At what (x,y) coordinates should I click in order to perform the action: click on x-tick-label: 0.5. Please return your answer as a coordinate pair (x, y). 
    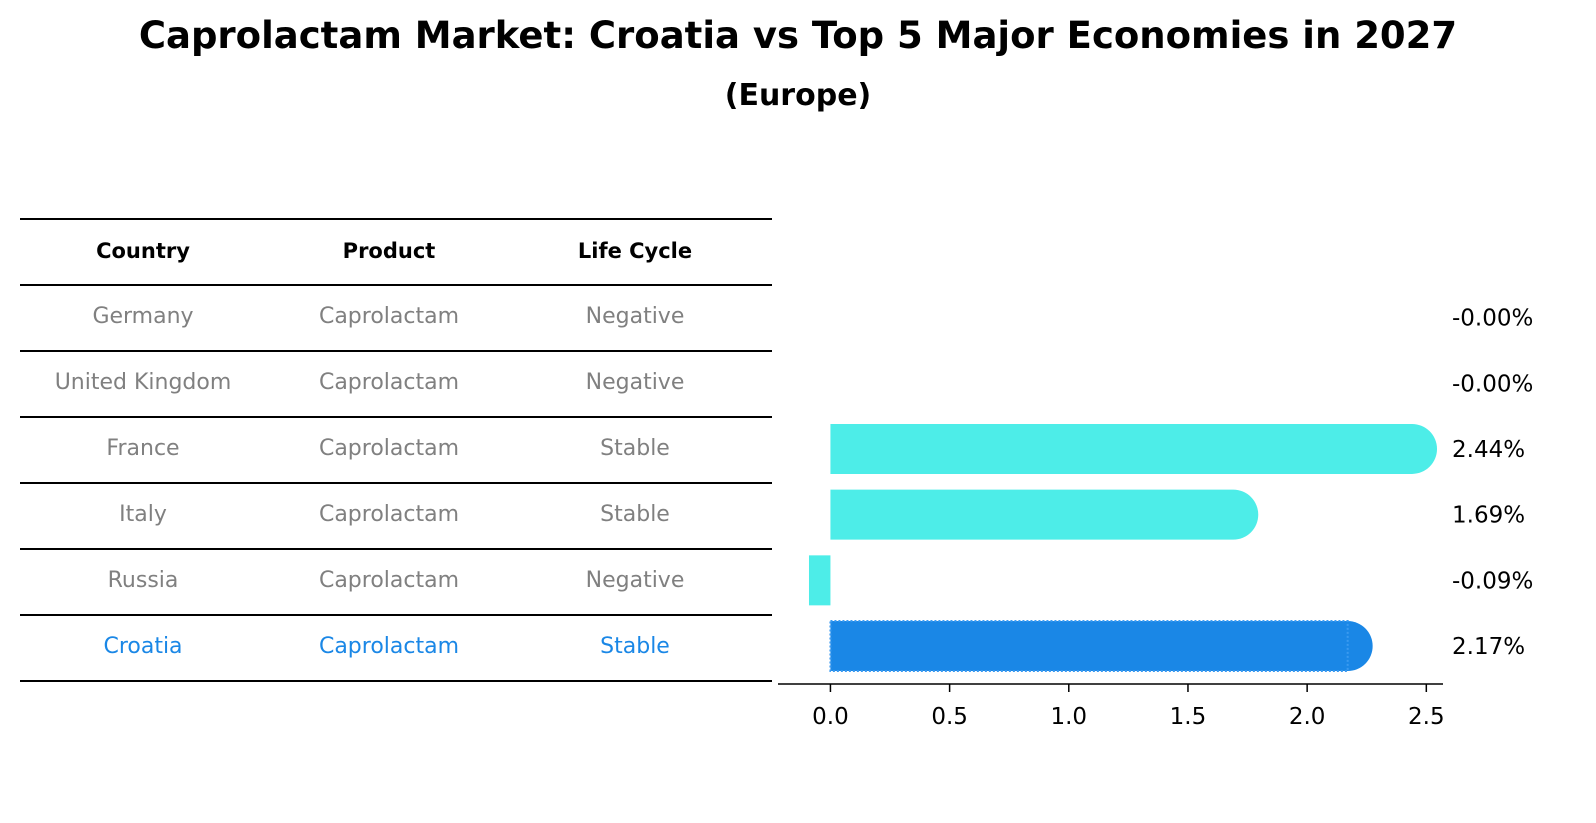
    Looking at the image, I should click on (949, 717).